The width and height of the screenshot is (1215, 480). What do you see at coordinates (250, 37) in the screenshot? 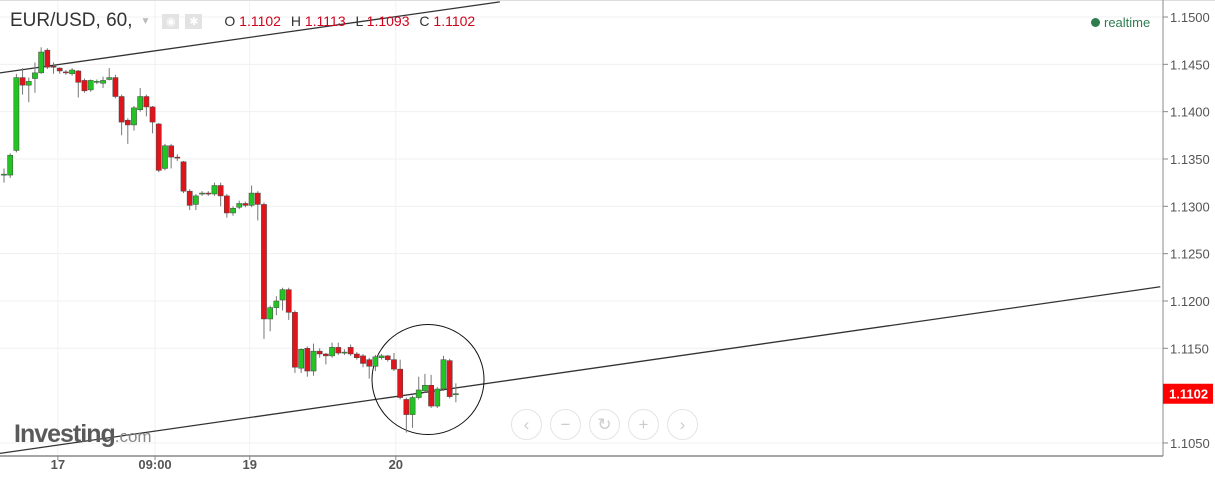
I see `trendline` at bounding box center [250, 37].